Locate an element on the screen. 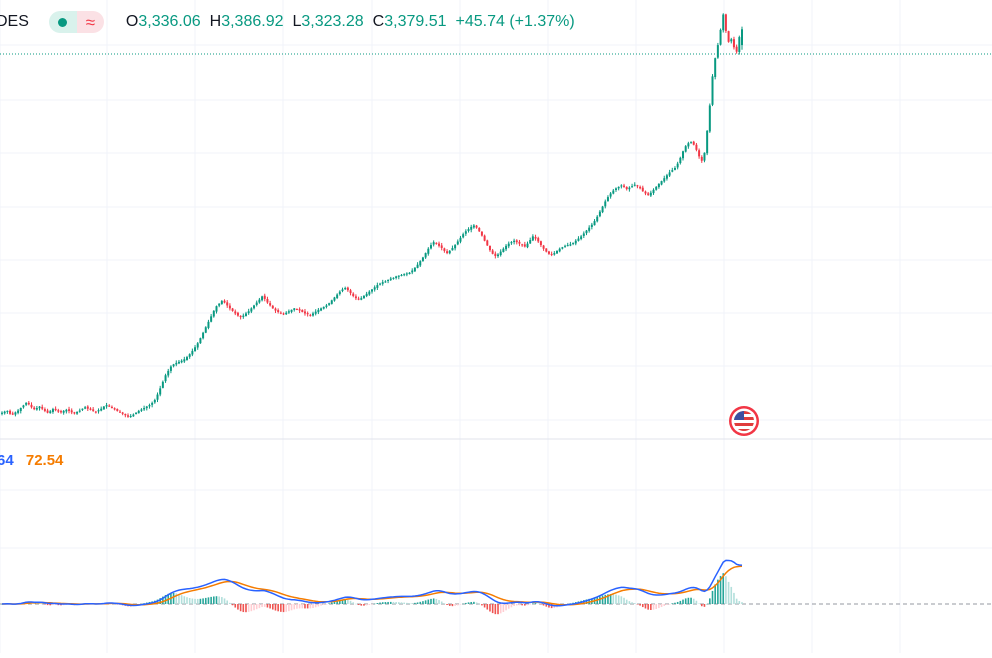 Image resolution: width=992 pixels, height=658 pixels. market-open-indicator is located at coordinates (62, 22).